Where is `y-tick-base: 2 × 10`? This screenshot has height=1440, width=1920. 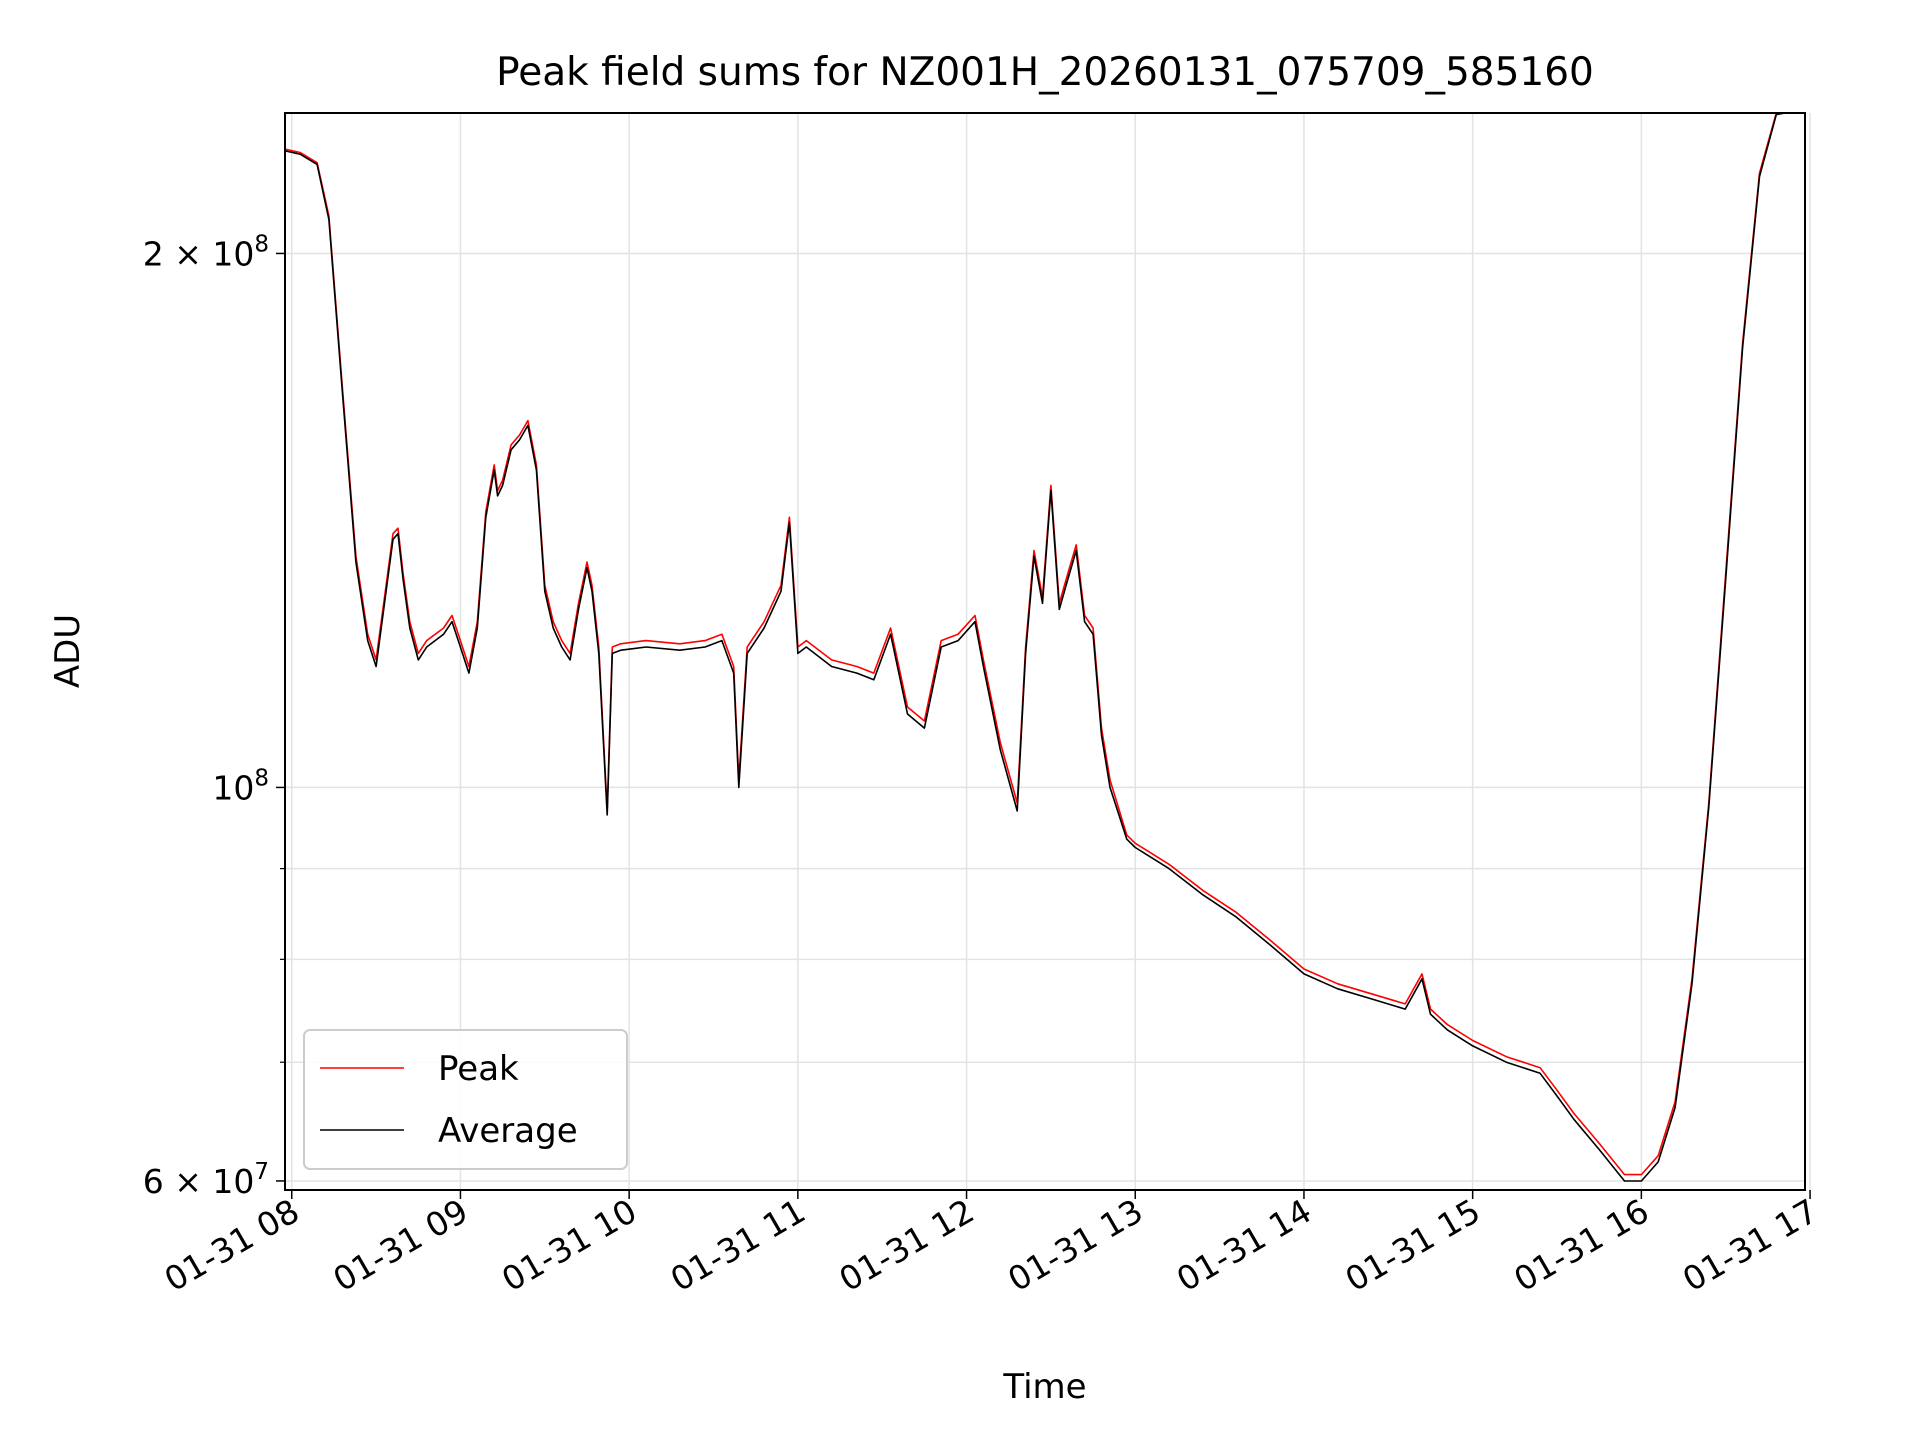 y-tick-base: 2 × 10 is located at coordinates (199, 253).